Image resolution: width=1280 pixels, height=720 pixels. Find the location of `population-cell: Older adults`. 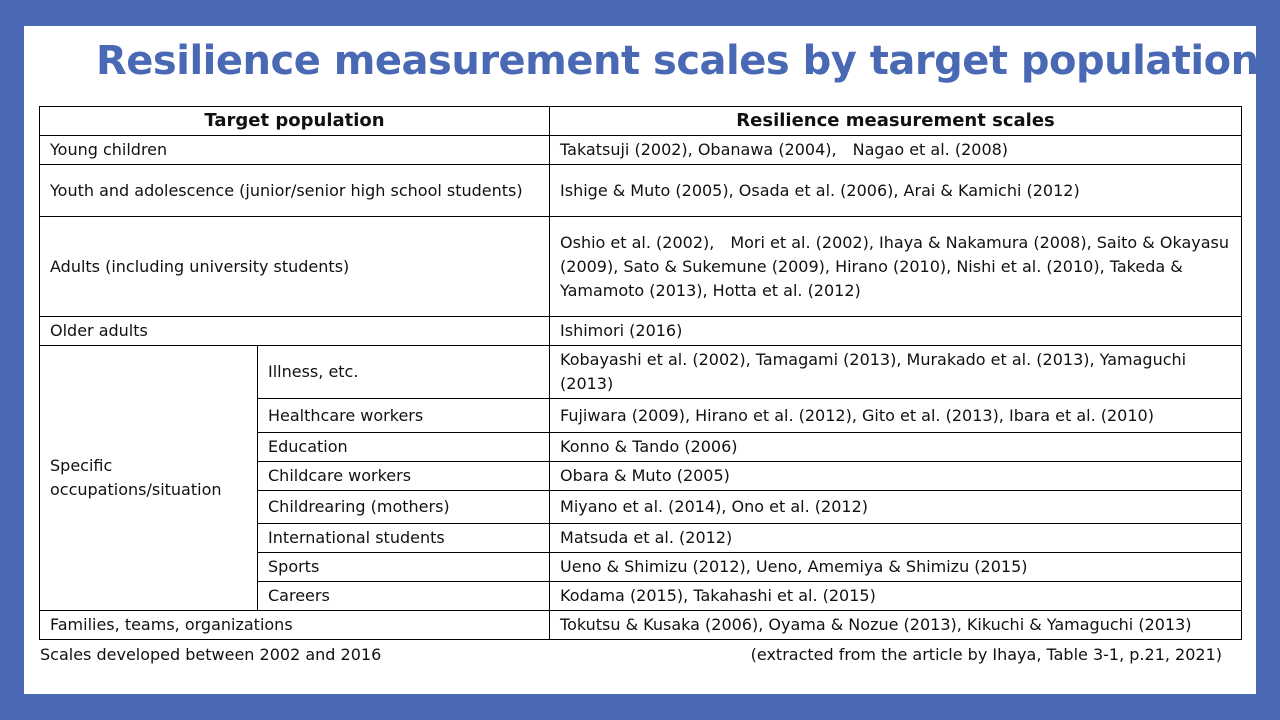

population-cell: Older adults is located at coordinates (294, 331).